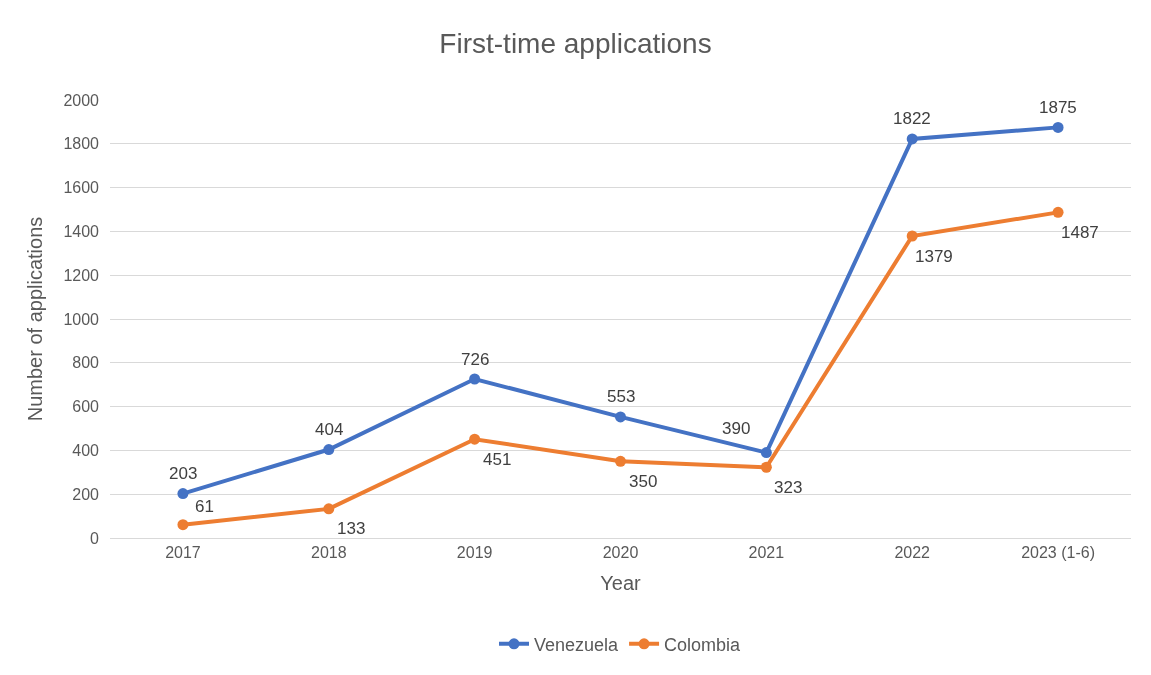 The height and width of the screenshot is (675, 1151). I want to click on x-tick-label: 2017, so click(183, 553).